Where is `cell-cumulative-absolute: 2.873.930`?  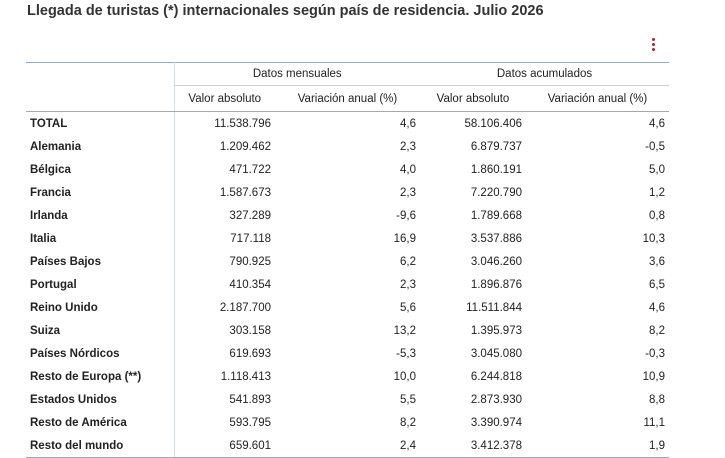 cell-cumulative-absolute: 2.873.930 is located at coordinates (496, 399).